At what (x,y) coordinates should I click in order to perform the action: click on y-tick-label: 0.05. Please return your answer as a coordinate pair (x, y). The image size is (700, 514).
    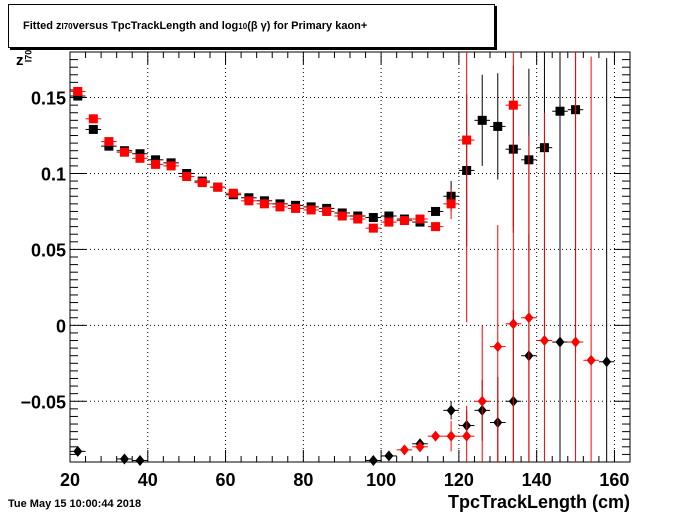
    Looking at the image, I should click on (48, 250).